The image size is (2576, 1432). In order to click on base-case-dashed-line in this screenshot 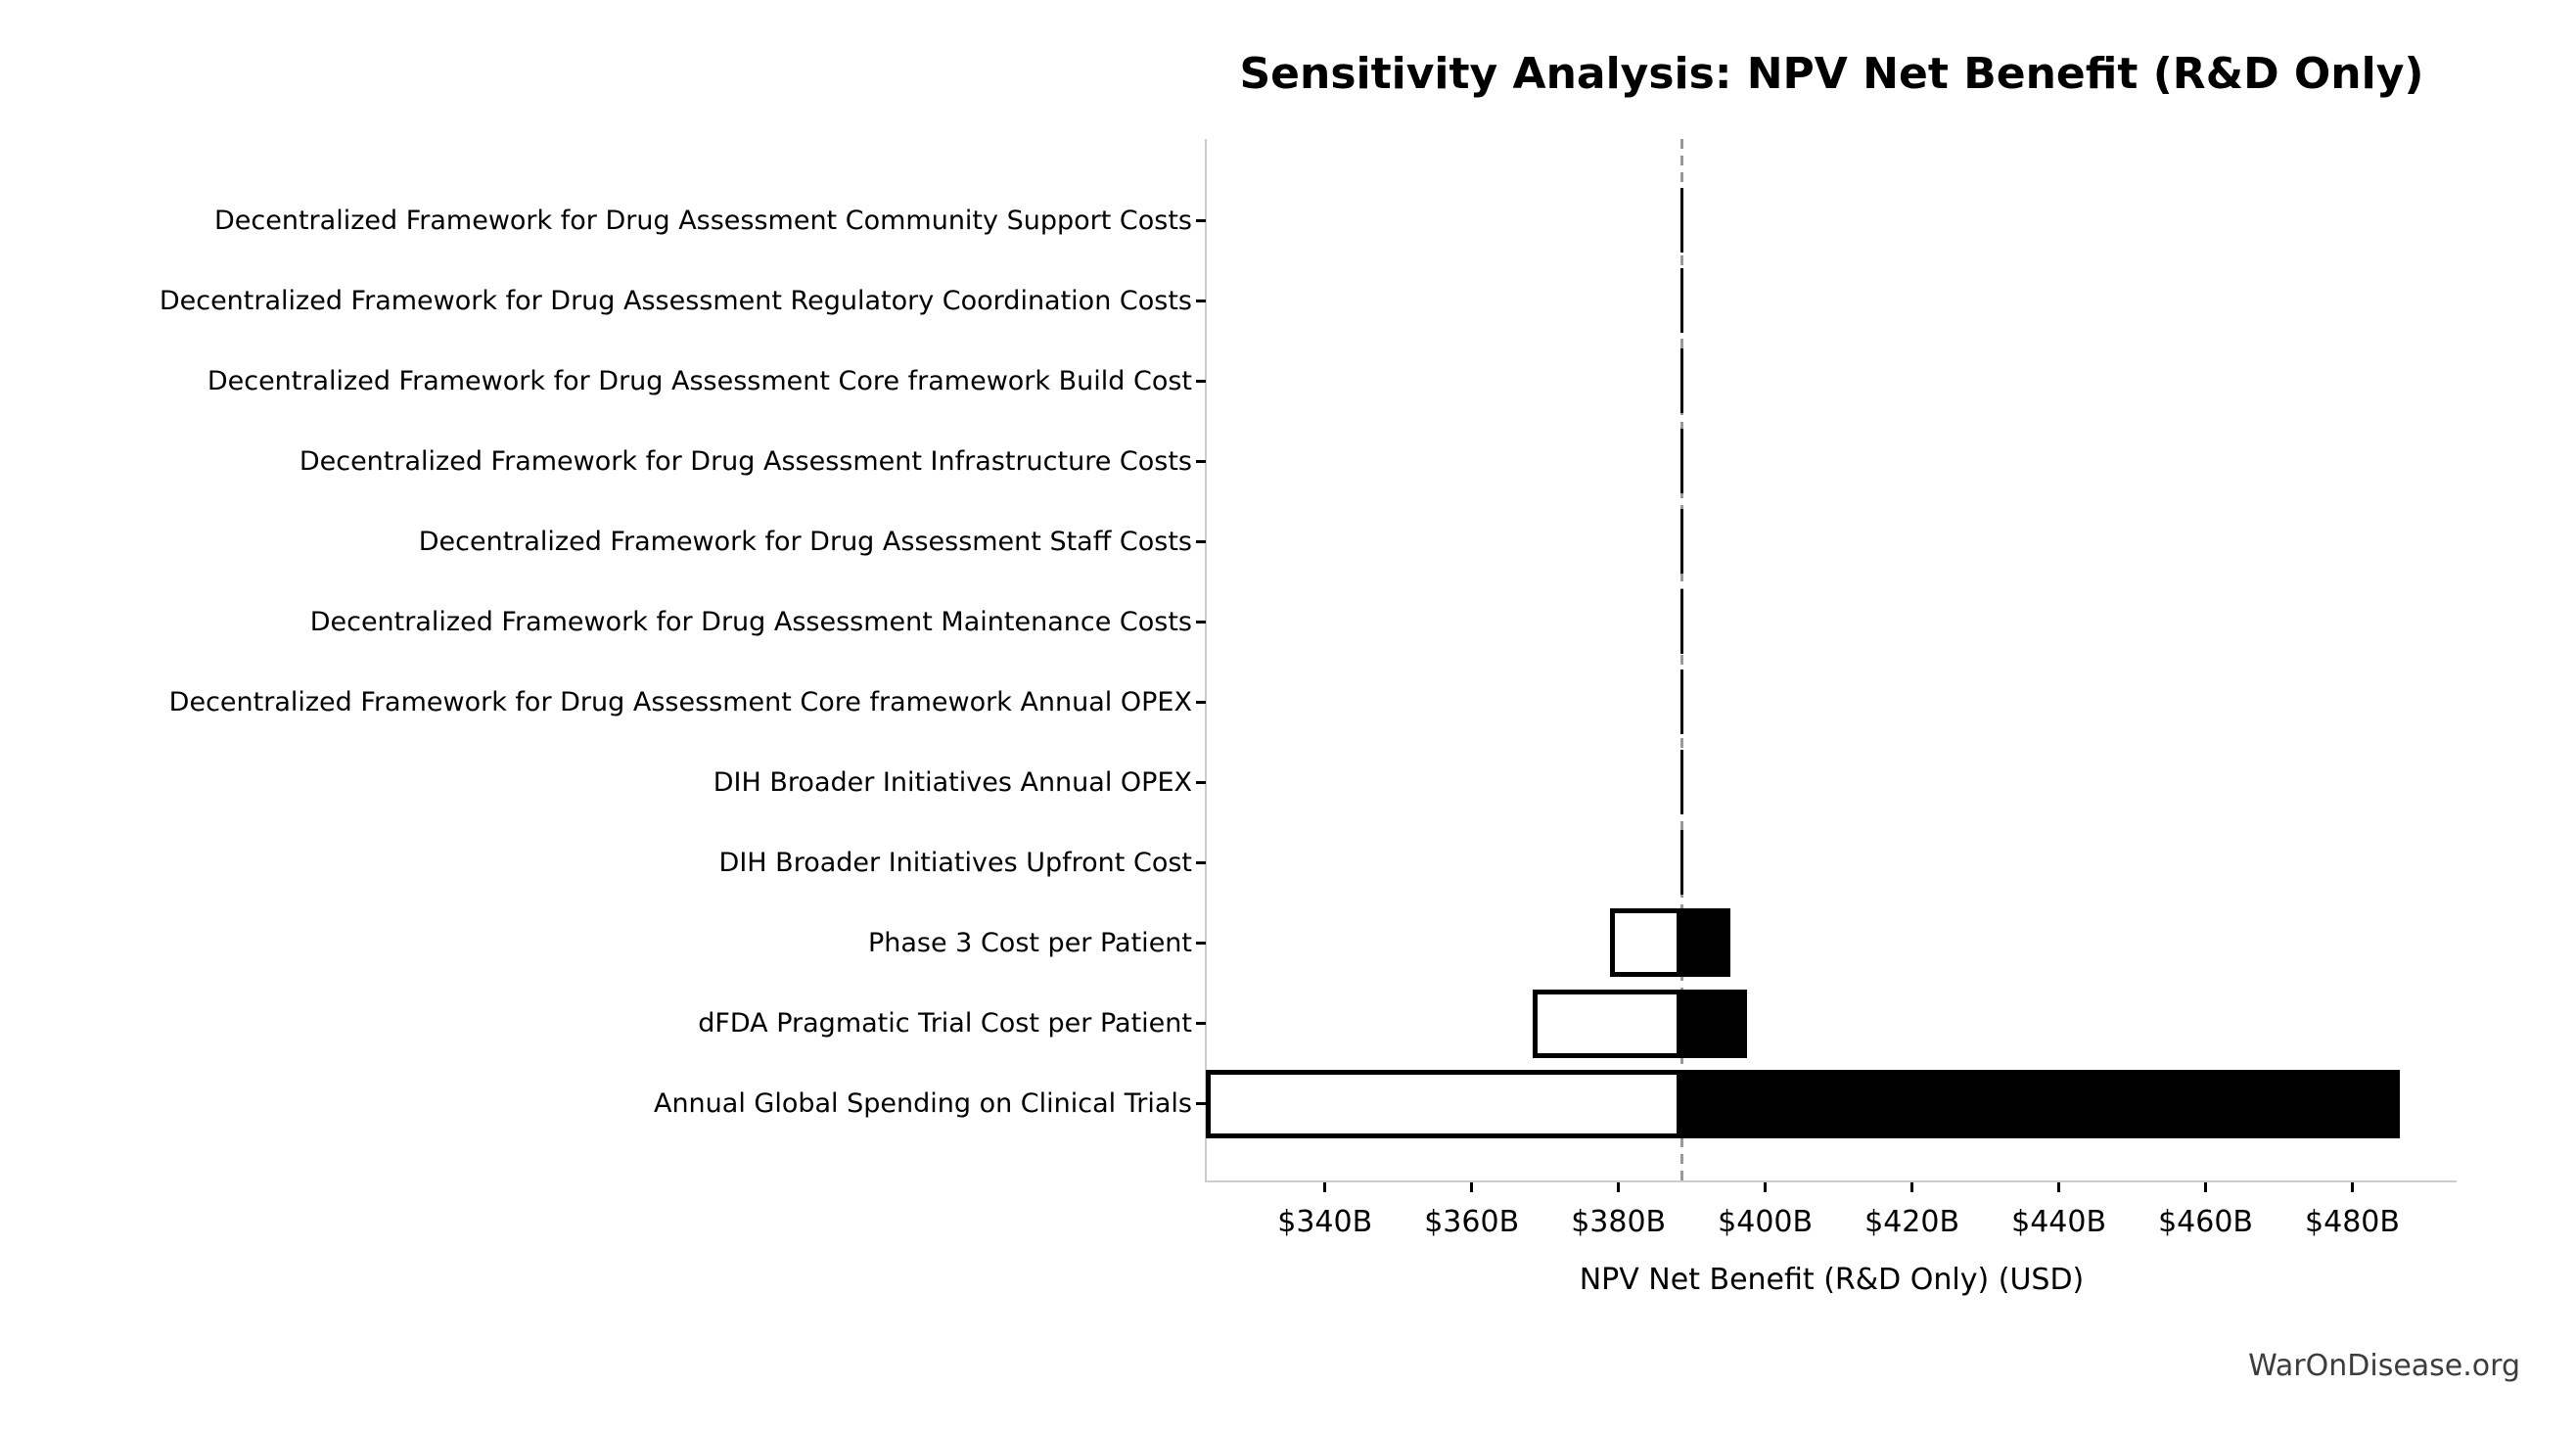, I will do `click(1681, 659)`.